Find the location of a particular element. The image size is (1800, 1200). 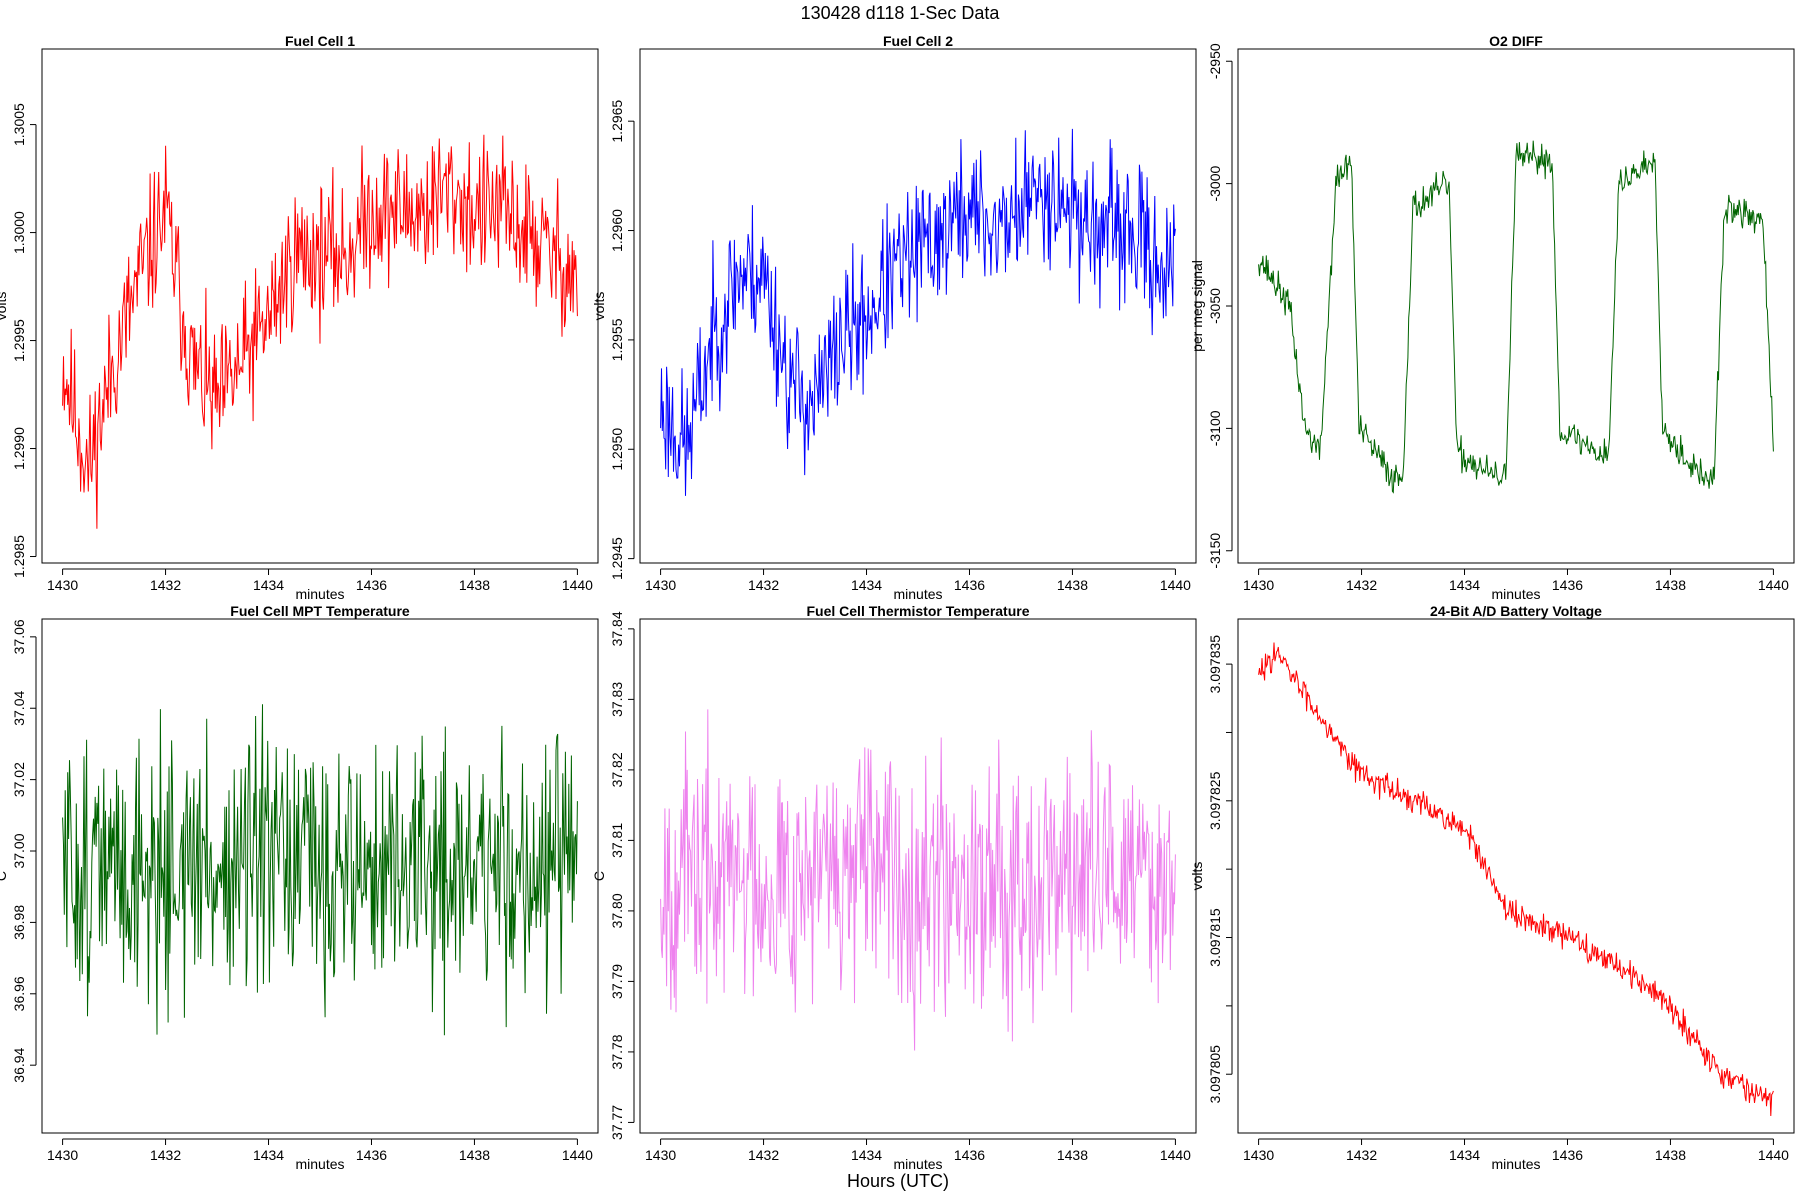

y-tick-label: 3.097815 is located at coordinates (1215, 937).